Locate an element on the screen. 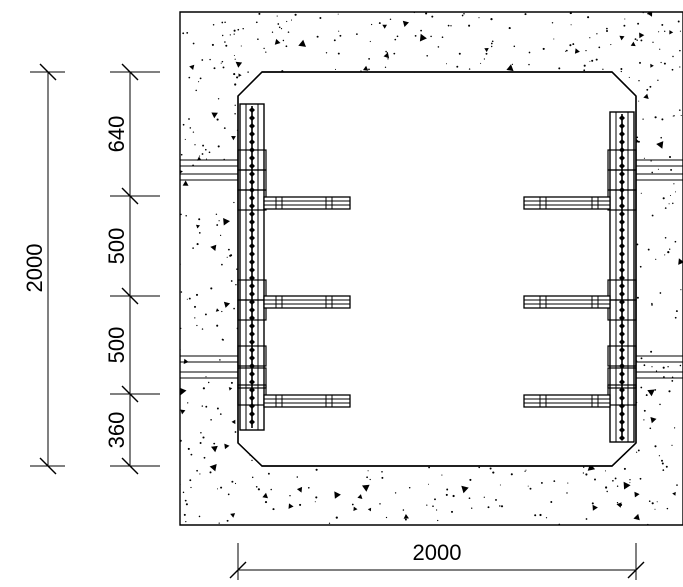 Image resolution: width=683 pixels, height=587 pixels. right-support-rack is located at coordinates (622, 277).